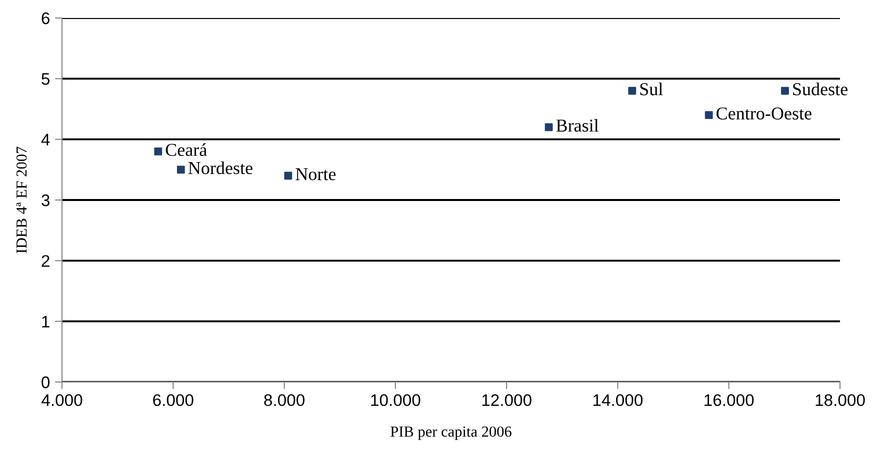 The image size is (880, 461). What do you see at coordinates (451, 433) in the screenshot?
I see `x-axis-title: PIB per capita 2006` at bounding box center [451, 433].